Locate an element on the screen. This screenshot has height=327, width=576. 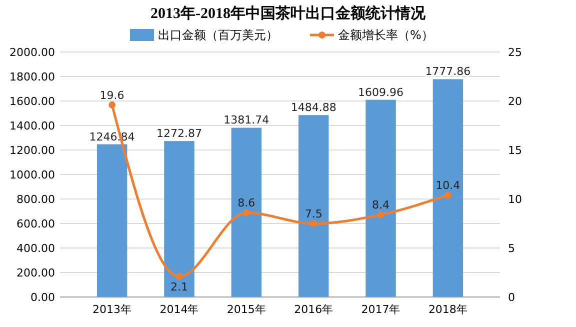
legend-label: 出口金额（百万美元） is located at coordinates (218, 35).